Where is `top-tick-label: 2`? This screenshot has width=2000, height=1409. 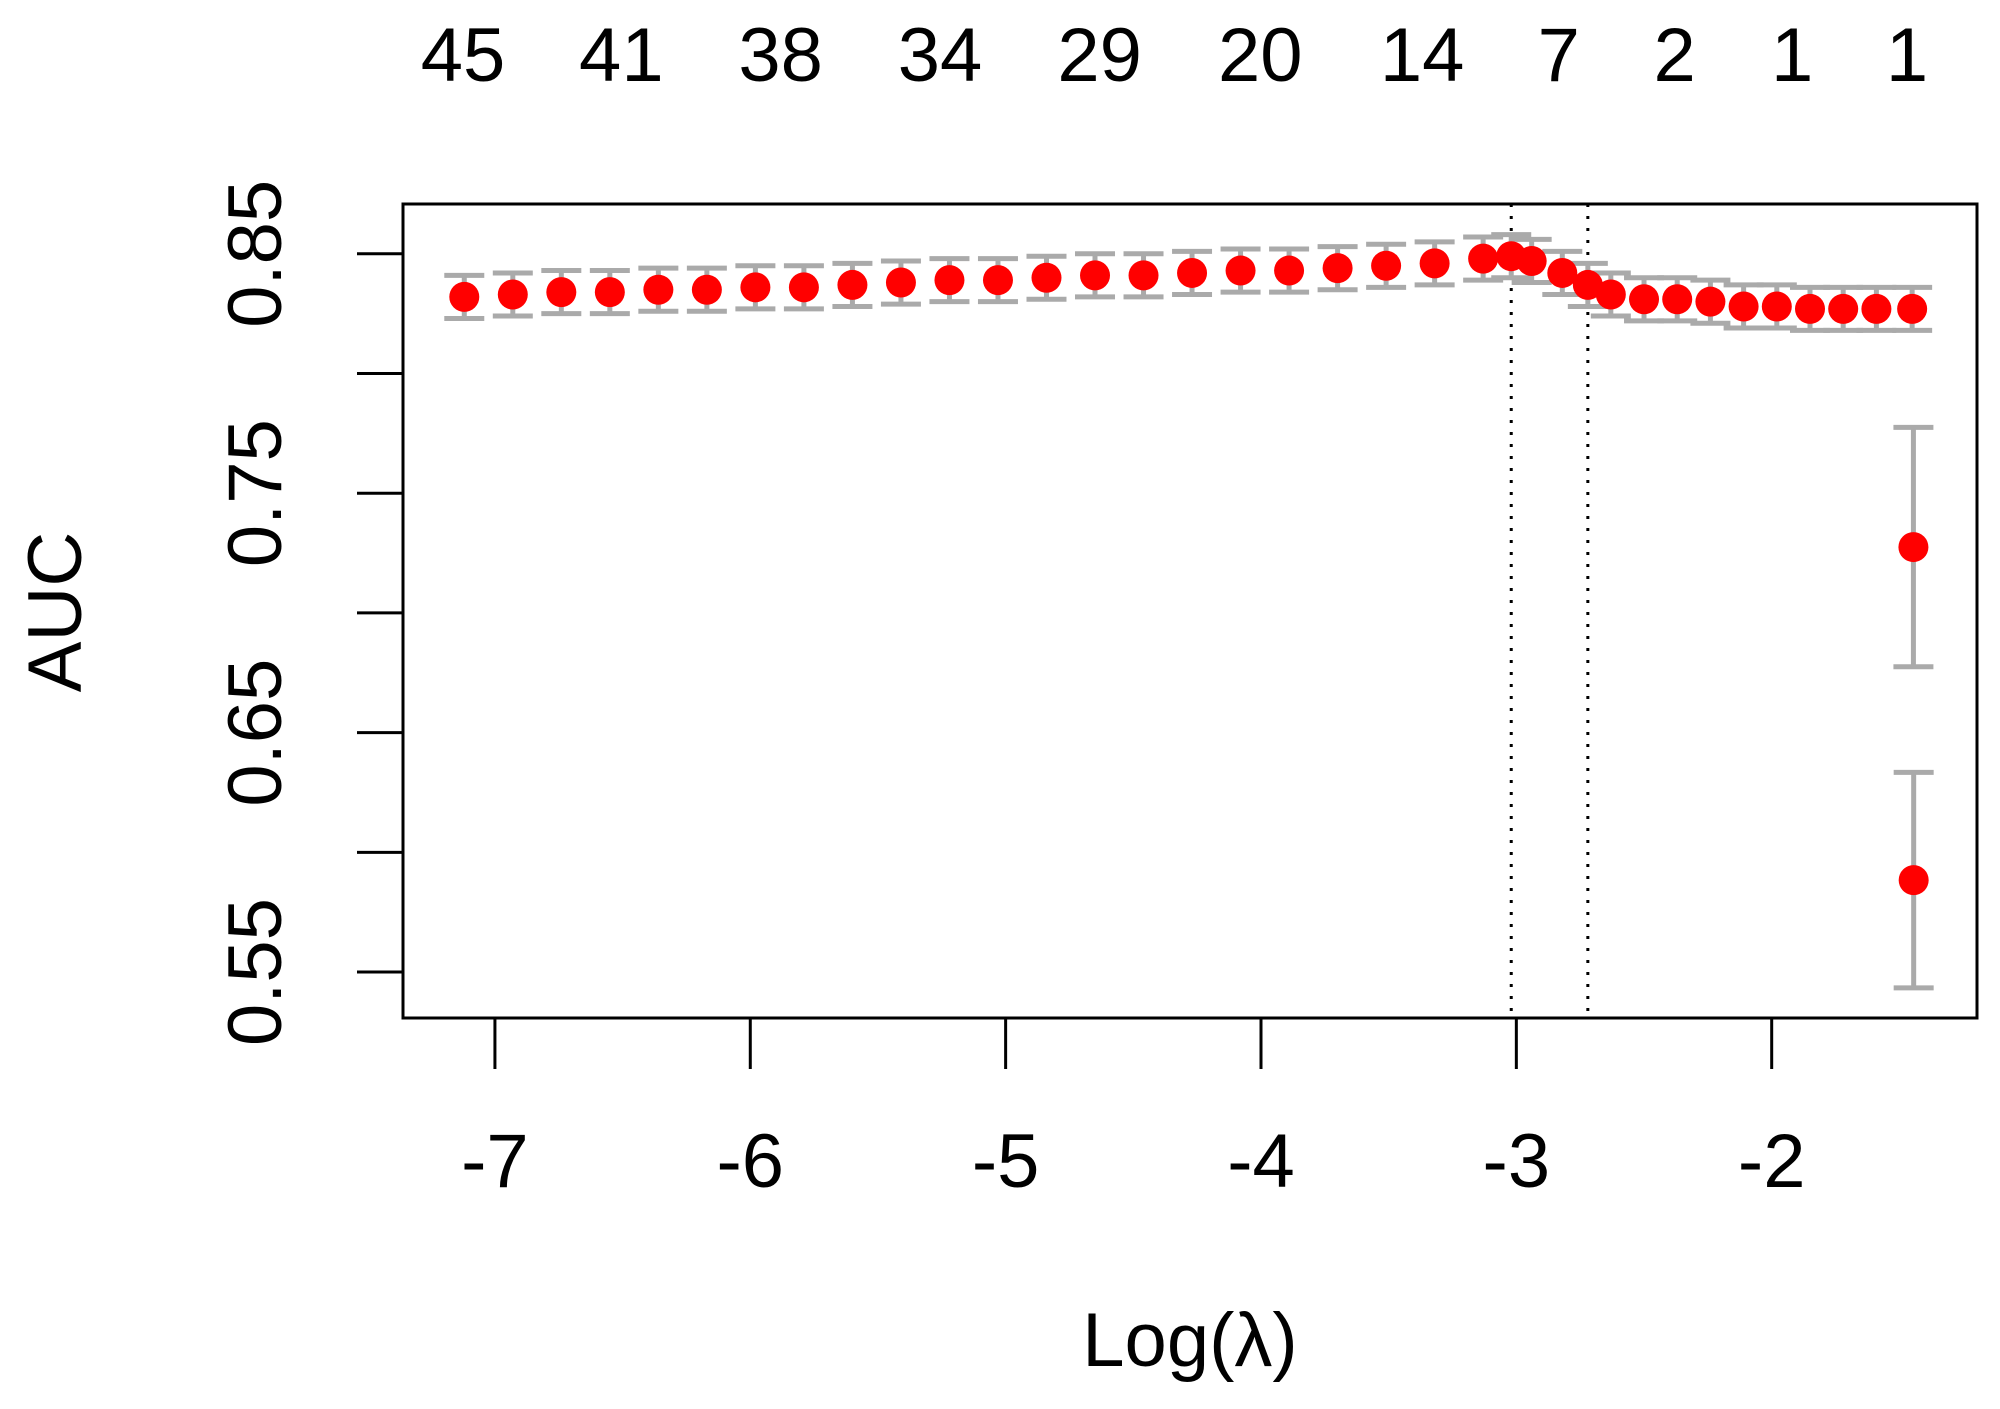 top-tick-label: 2 is located at coordinates (1675, 55).